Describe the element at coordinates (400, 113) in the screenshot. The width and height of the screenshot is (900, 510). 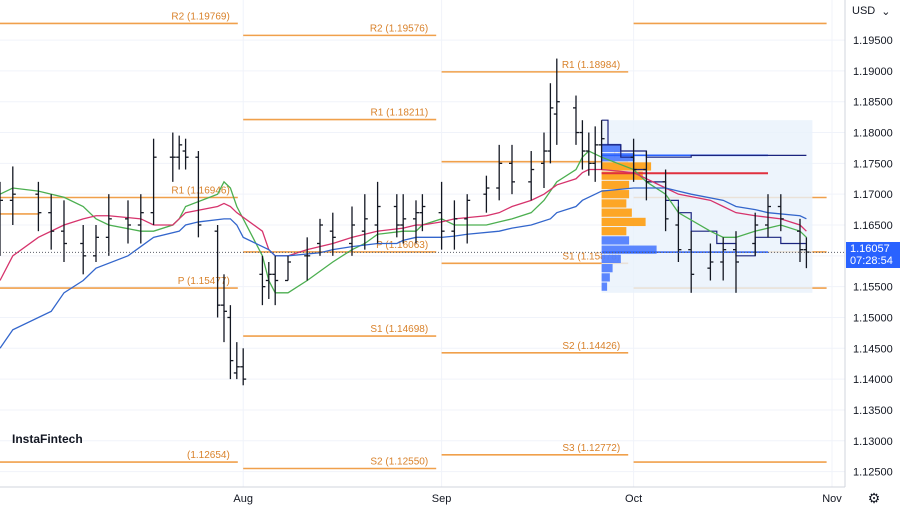
I see `pivot-label: R1 (1.18211)` at that location.